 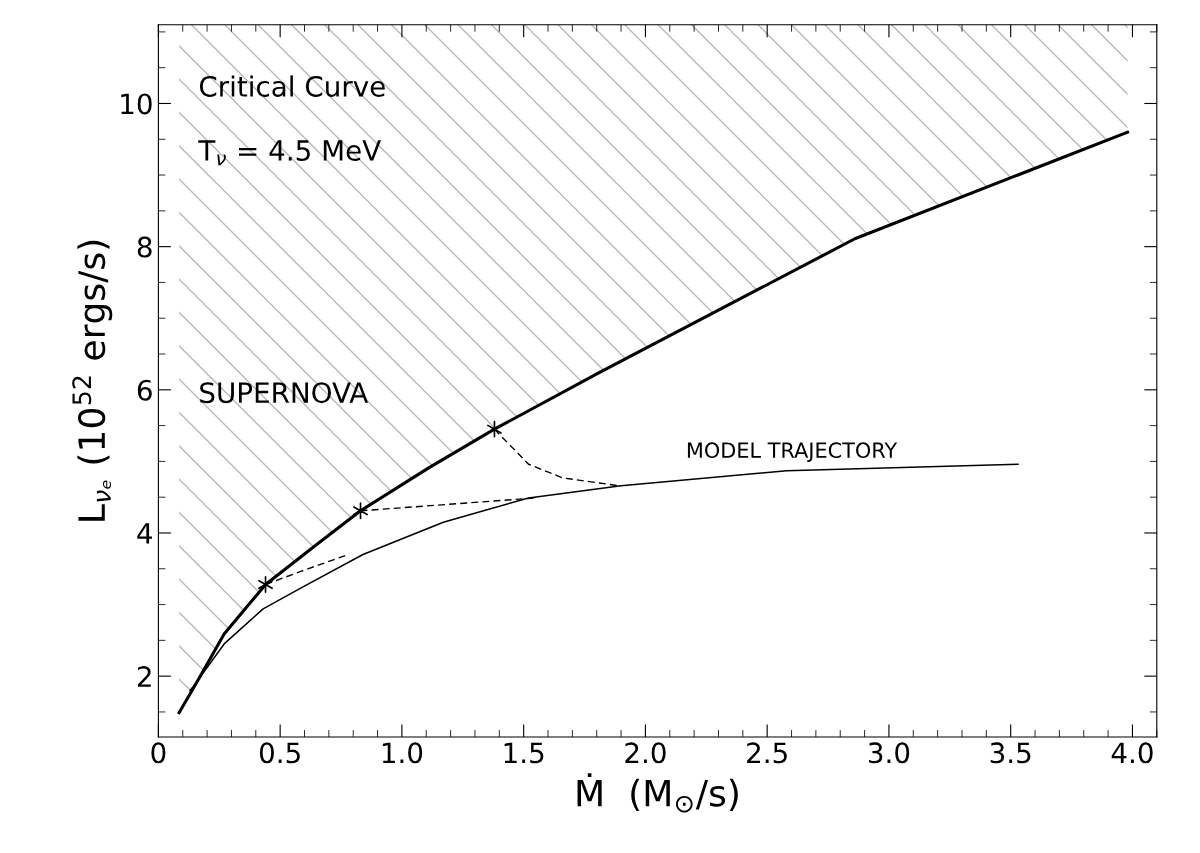 I want to click on x-tick-label: 1.0, so click(x=402, y=753).